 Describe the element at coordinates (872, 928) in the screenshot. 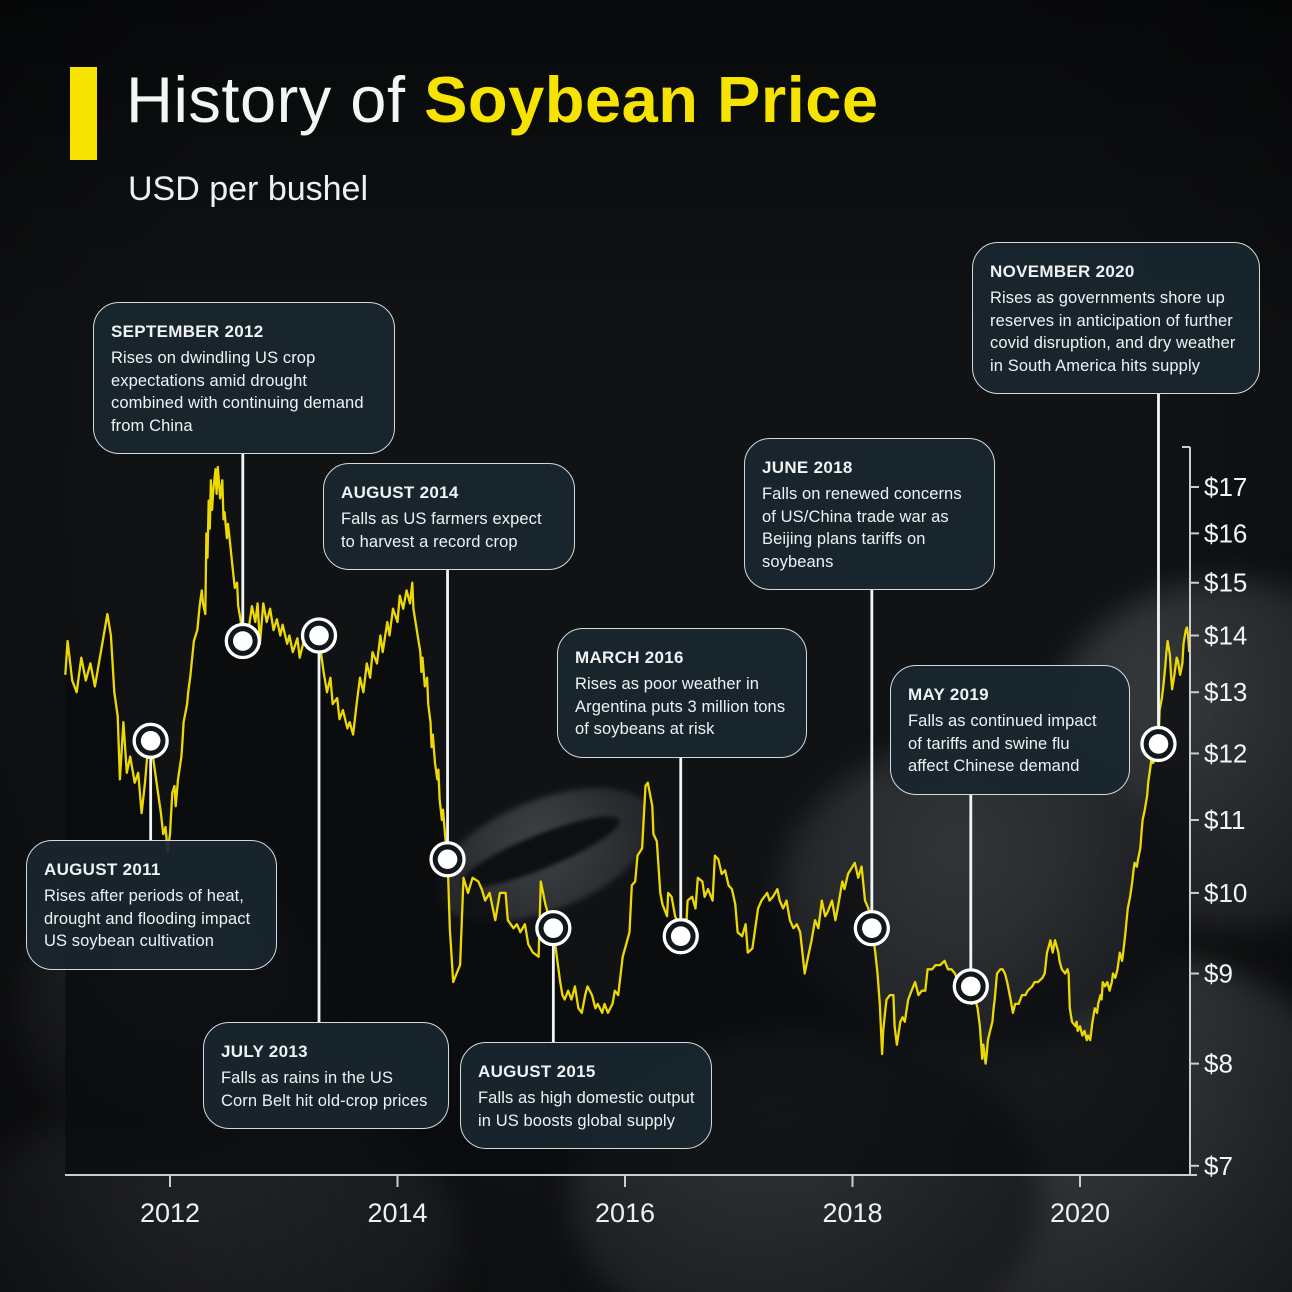

I see `event-marker-dot-jun2018` at that location.